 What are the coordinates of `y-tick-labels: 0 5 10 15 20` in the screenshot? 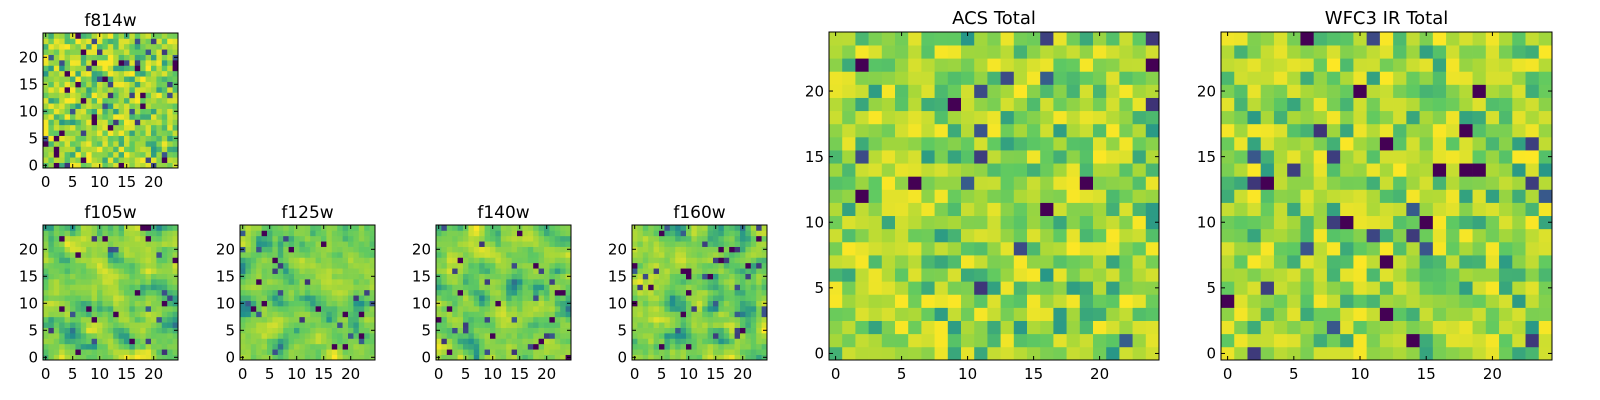 It's located at (814, 222).